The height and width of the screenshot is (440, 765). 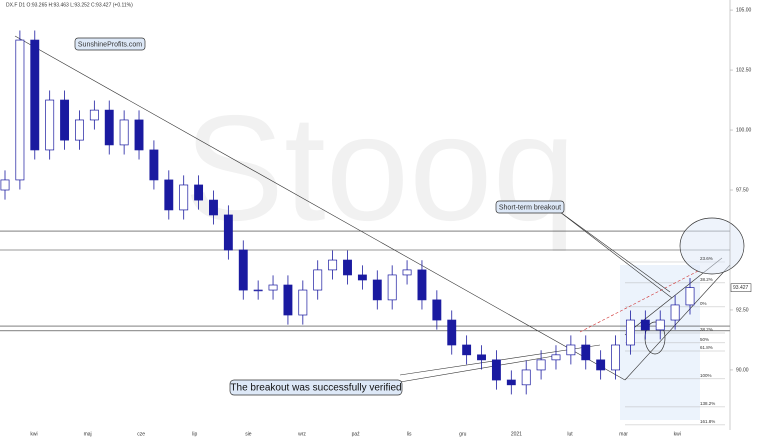 I want to click on price-label: 93.427, so click(x=741, y=288).